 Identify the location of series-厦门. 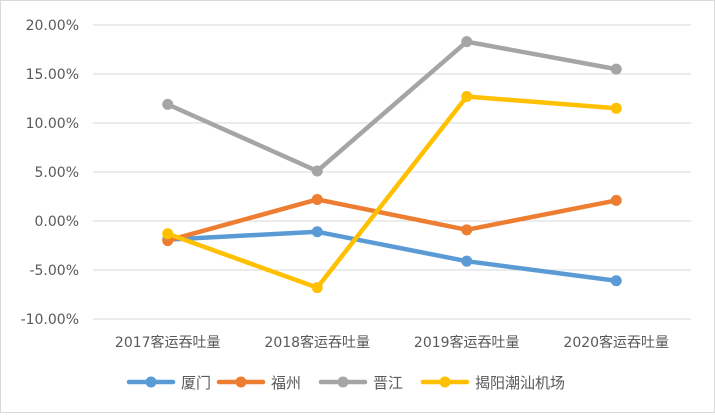
(392, 256).